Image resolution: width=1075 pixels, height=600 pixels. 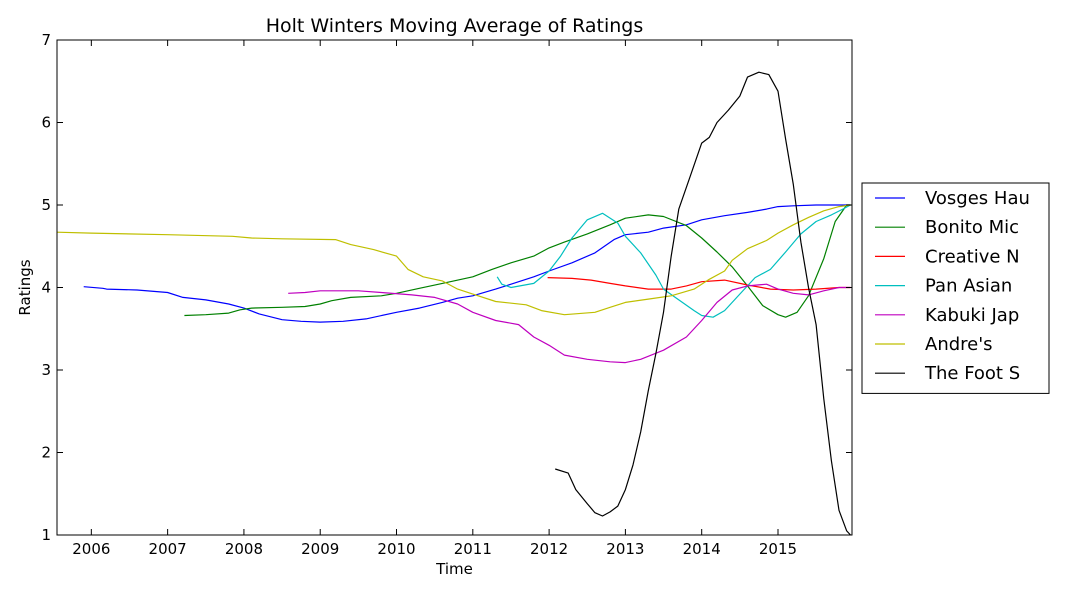 I want to click on y-tick-label: 2, so click(x=46, y=453).